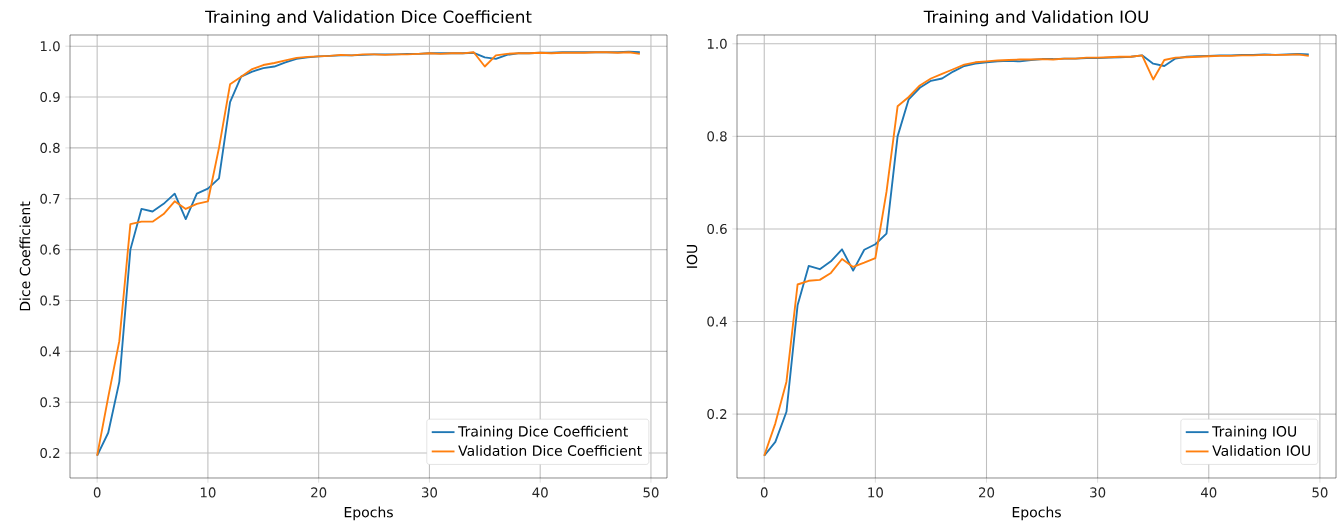 The height and width of the screenshot is (531, 1342). What do you see at coordinates (1261, 450) in the screenshot?
I see `legend-label: Validation IOU` at bounding box center [1261, 450].